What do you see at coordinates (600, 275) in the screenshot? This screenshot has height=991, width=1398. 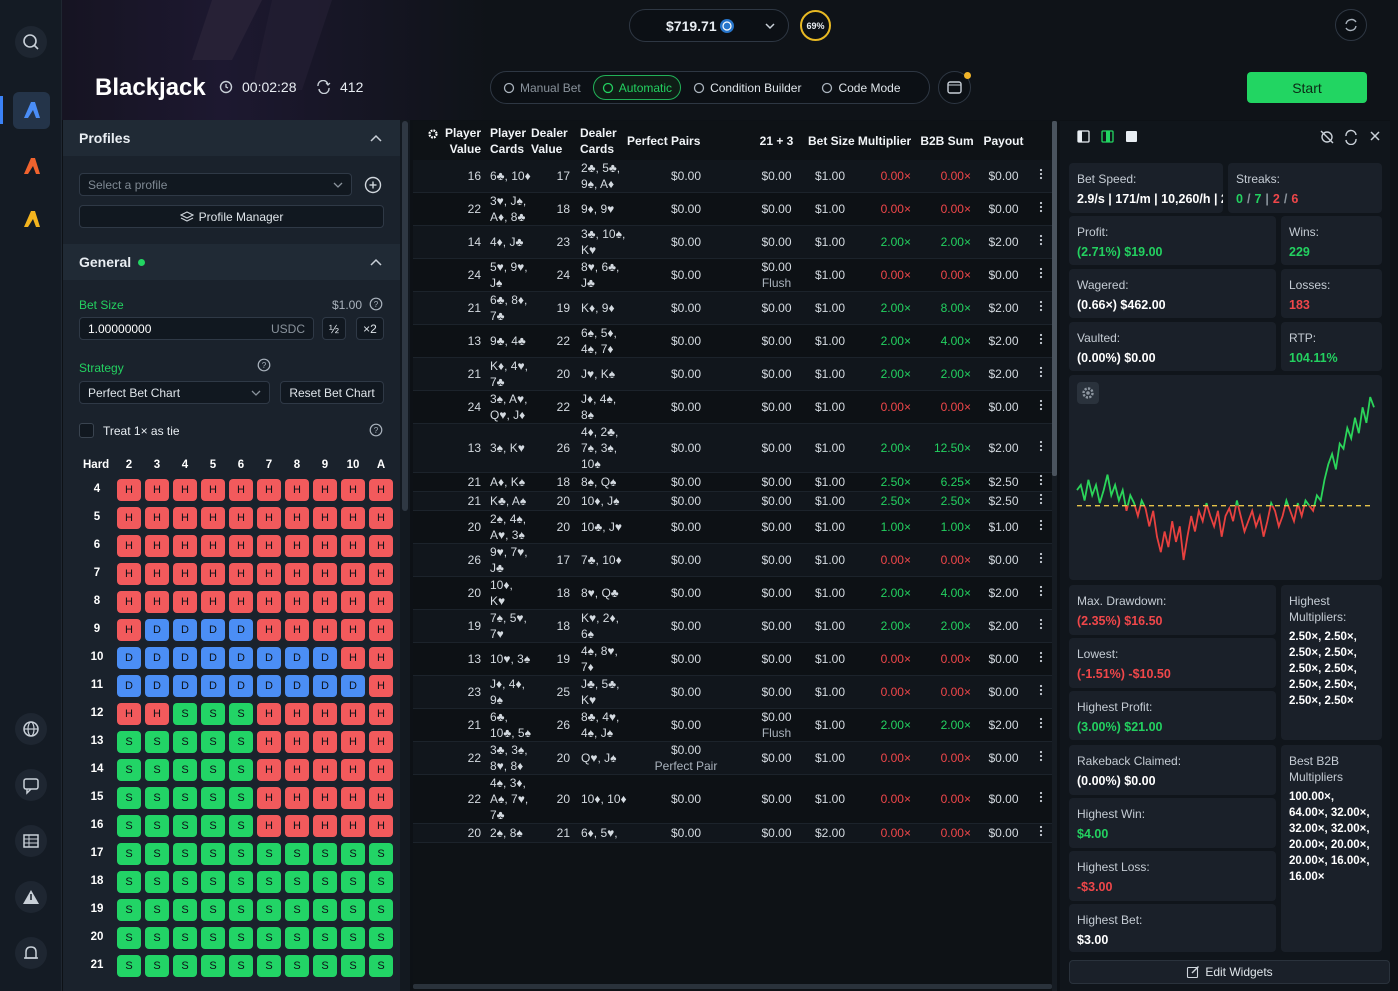 I see `cell-value: 8♥, 6♣, J♣` at bounding box center [600, 275].